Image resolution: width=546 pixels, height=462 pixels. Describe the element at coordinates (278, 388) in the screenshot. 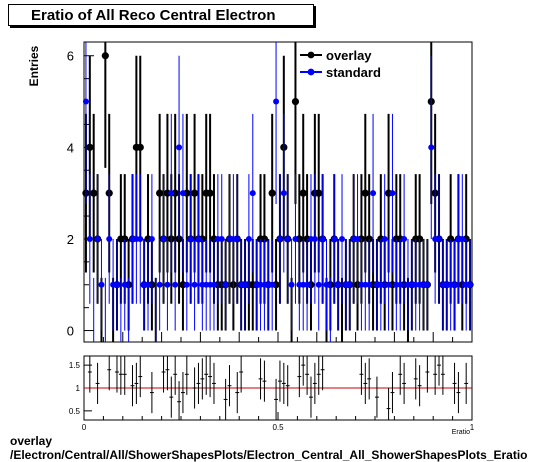

I see `ratio-plot-marks` at that location.